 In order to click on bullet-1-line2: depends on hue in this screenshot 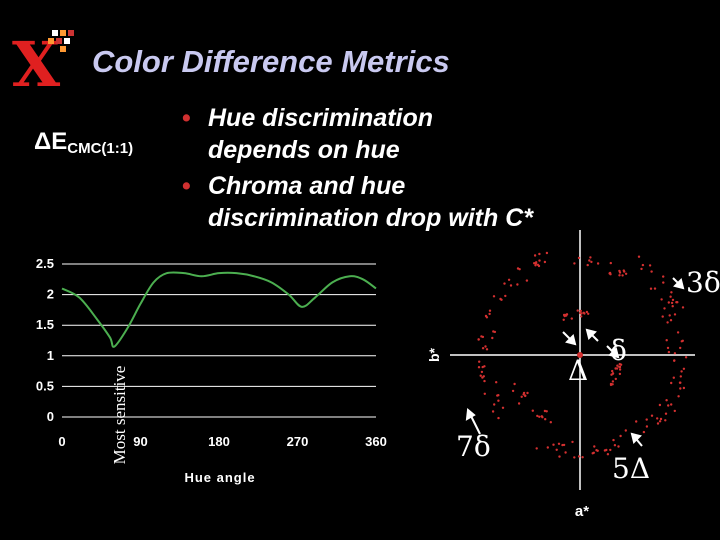, I will do `click(304, 150)`.